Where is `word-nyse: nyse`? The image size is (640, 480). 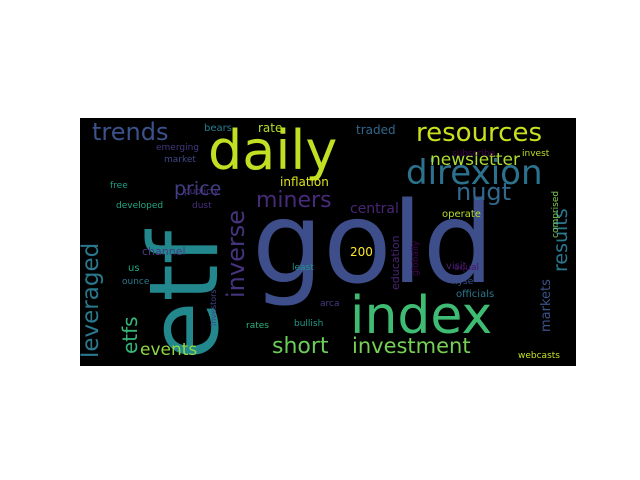 word-nyse: nyse is located at coordinates (463, 282).